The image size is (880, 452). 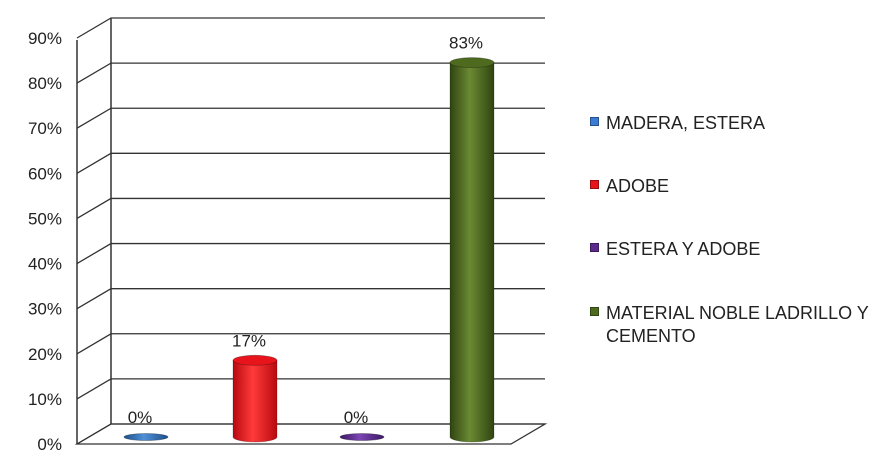 I want to click on y-tick-label: 30%, so click(x=45, y=309).